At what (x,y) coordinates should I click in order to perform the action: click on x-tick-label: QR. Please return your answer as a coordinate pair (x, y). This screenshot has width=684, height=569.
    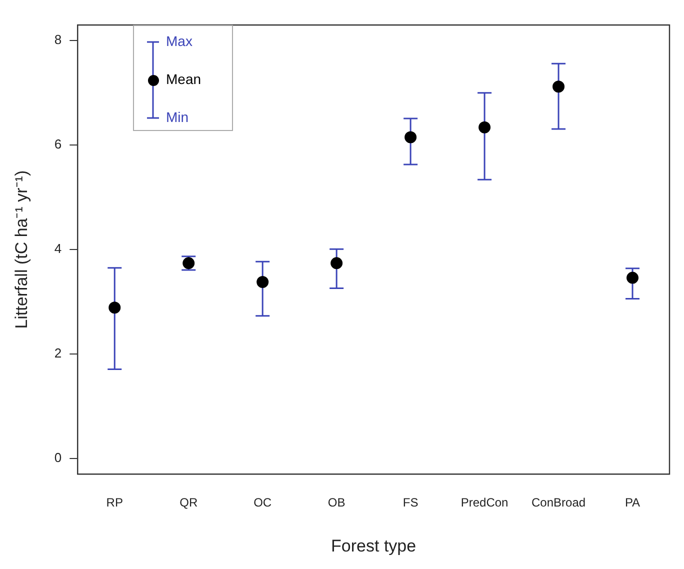
    Looking at the image, I should click on (189, 503).